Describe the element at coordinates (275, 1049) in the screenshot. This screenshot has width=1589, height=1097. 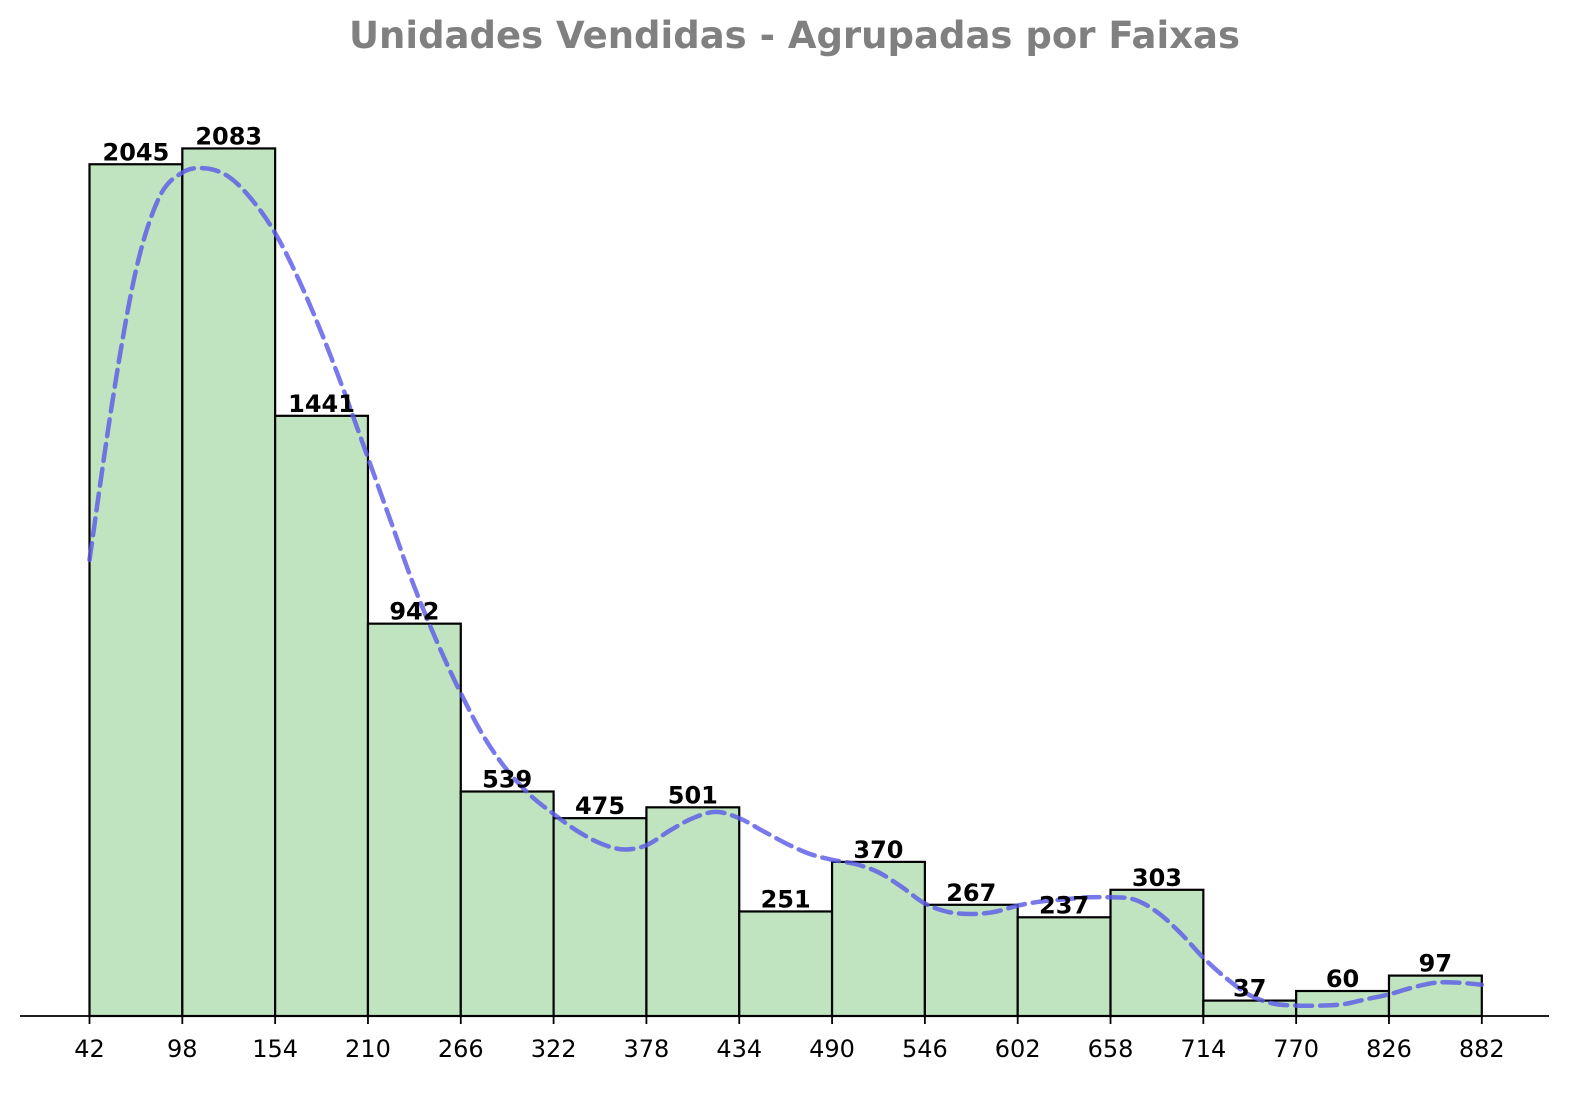
I see `x-tick-label: 154` at that location.